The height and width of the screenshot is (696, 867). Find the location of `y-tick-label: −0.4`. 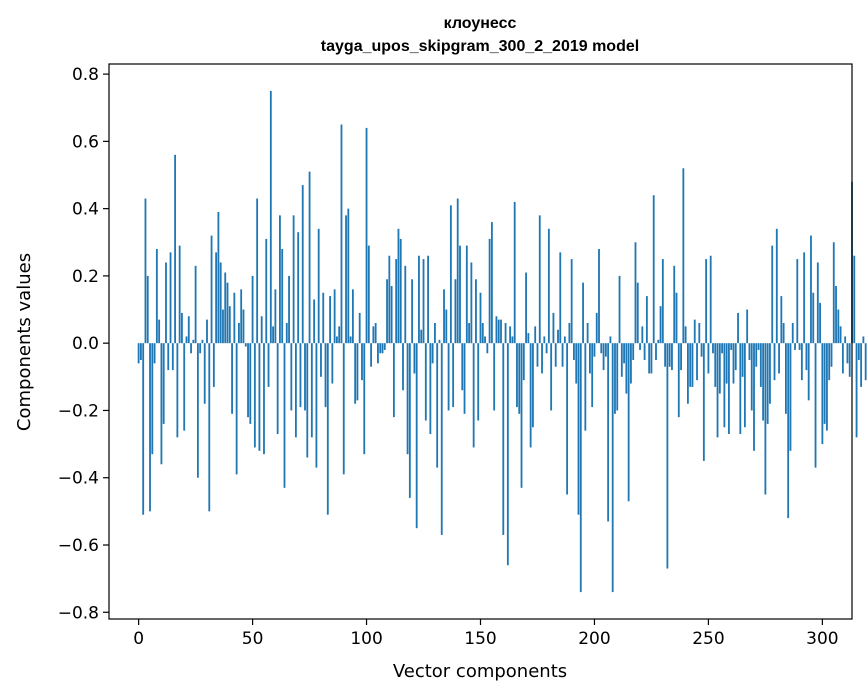

y-tick-label: −0.4 is located at coordinates (78, 479).